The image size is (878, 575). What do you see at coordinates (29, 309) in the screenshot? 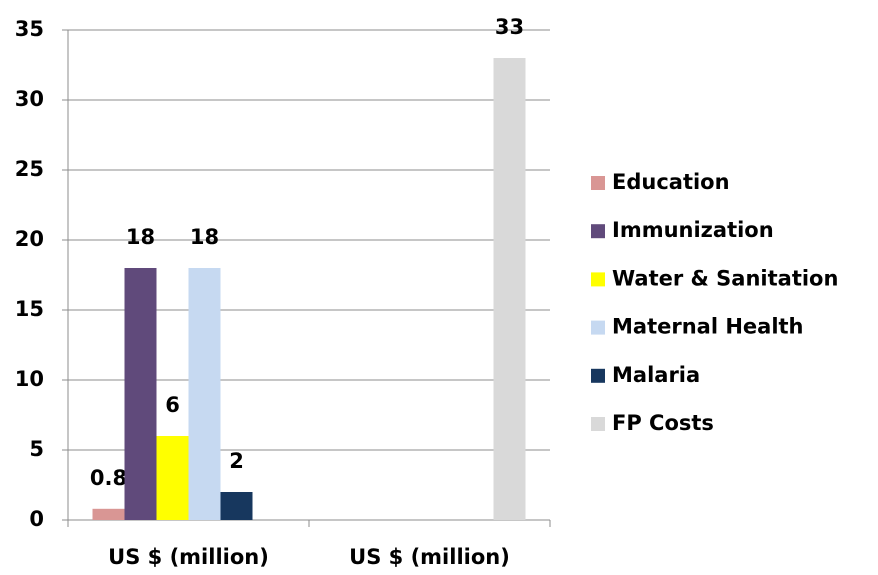
I see `y-tick-label: 15` at bounding box center [29, 309].